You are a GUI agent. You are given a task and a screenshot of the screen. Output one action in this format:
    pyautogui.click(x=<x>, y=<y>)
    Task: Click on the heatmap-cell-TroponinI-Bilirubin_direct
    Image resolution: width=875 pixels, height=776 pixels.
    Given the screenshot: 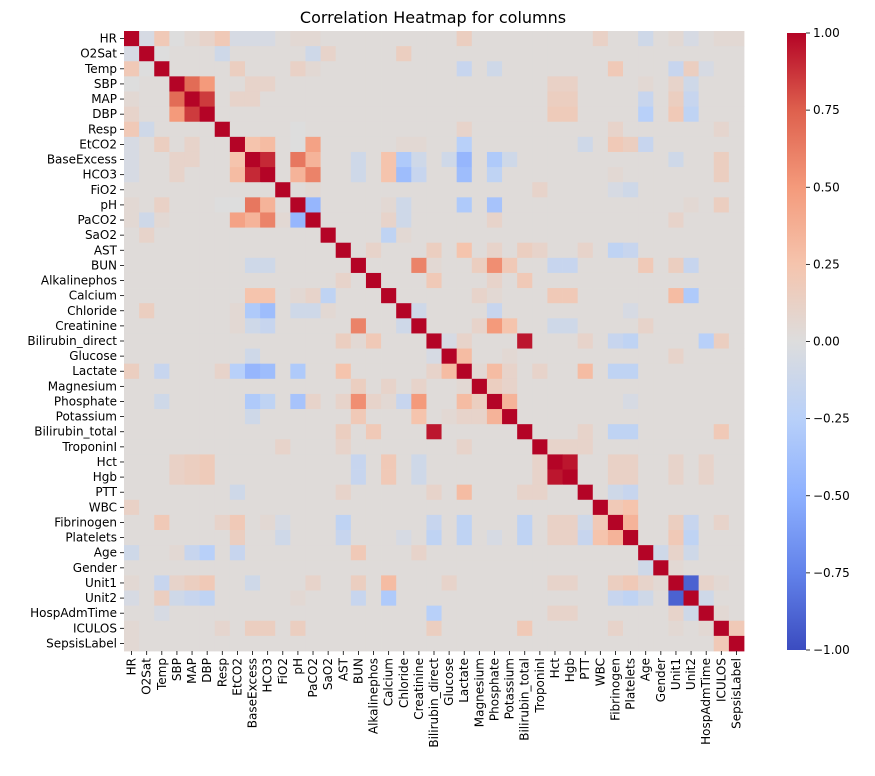 What is the action you would take?
    pyautogui.click(x=434, y=447)
    